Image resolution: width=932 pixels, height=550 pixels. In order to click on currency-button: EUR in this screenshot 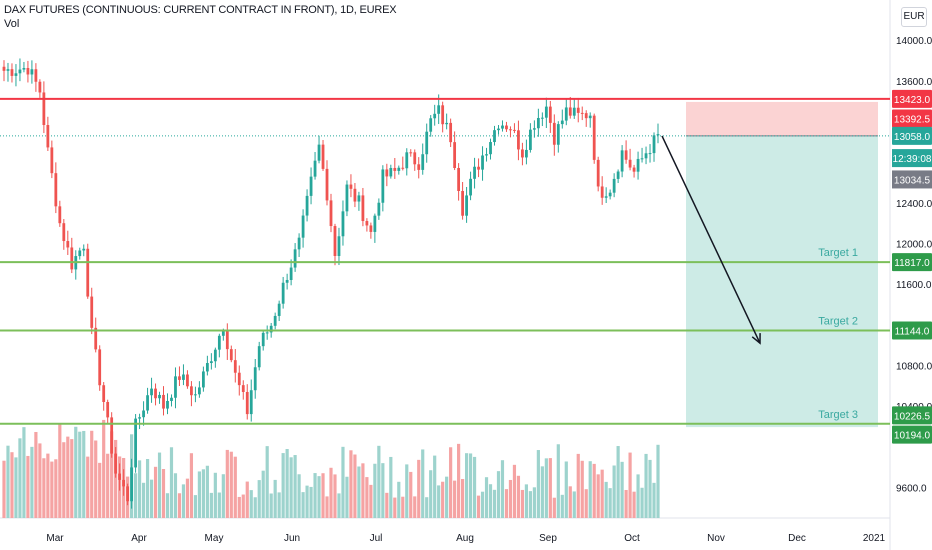, I will do `click(914, 17)`.